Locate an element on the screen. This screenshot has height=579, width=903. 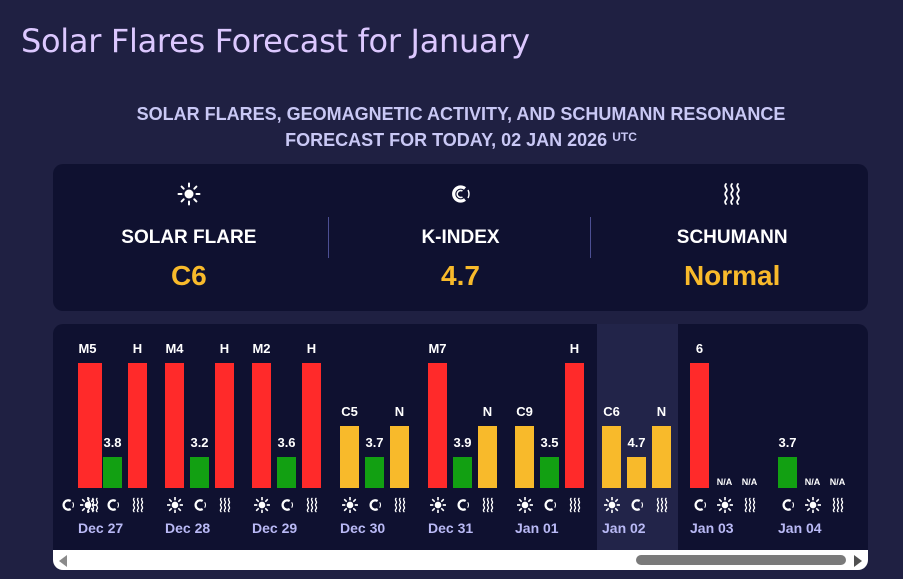
date-label: Dec 28 is located at coordinates (188, 528).